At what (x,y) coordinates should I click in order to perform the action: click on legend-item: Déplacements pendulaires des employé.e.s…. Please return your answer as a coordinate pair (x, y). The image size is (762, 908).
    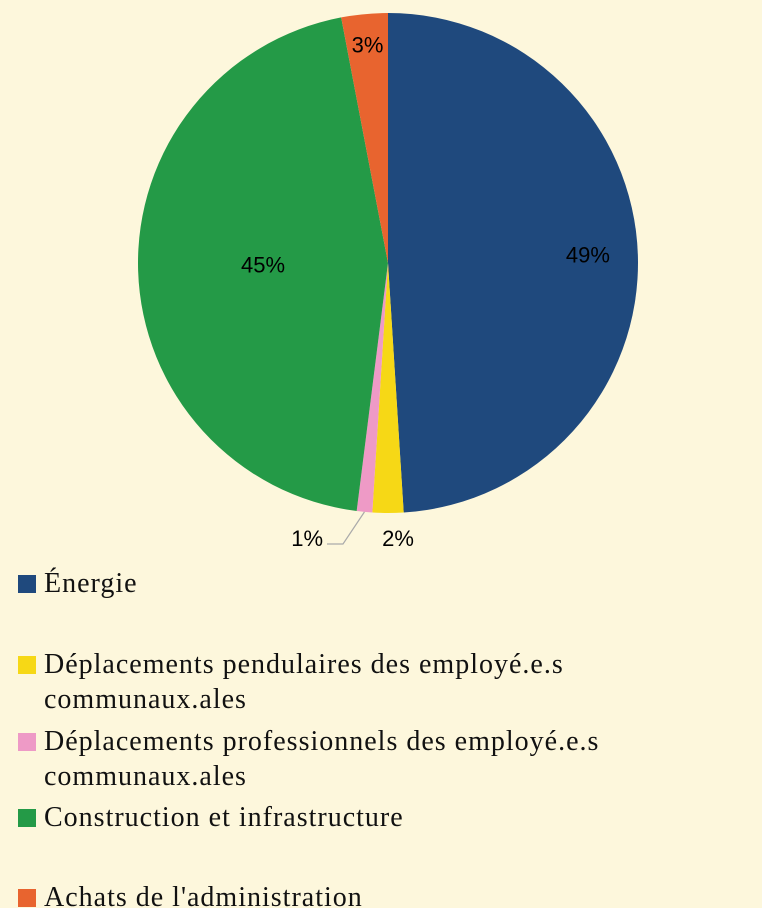
    Looking at the image, I should click on (389, 682).